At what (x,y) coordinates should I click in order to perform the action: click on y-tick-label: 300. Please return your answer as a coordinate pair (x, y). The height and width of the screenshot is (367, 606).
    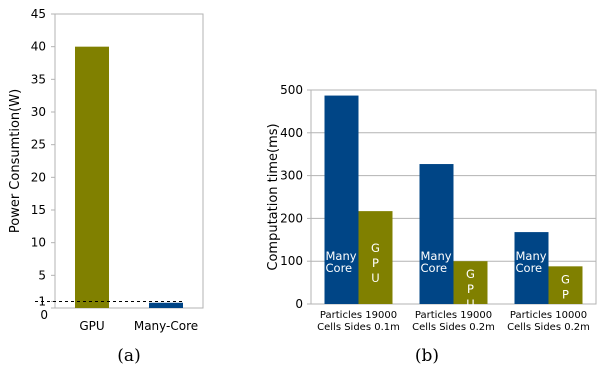
    Looking at the image, I should click on (291, 176).